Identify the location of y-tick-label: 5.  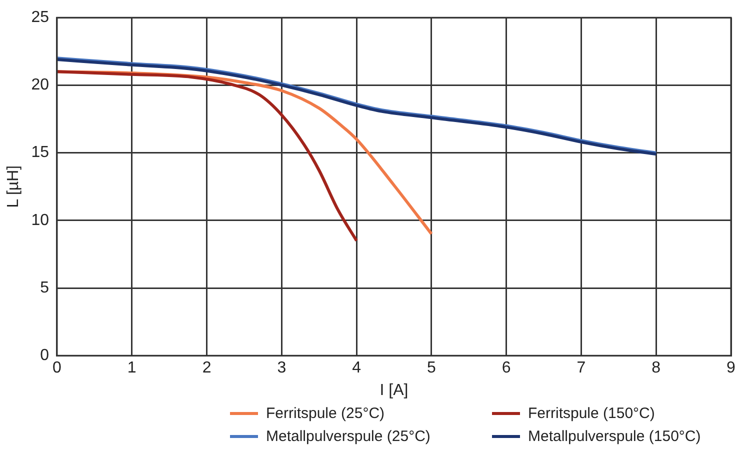
(45, 287).